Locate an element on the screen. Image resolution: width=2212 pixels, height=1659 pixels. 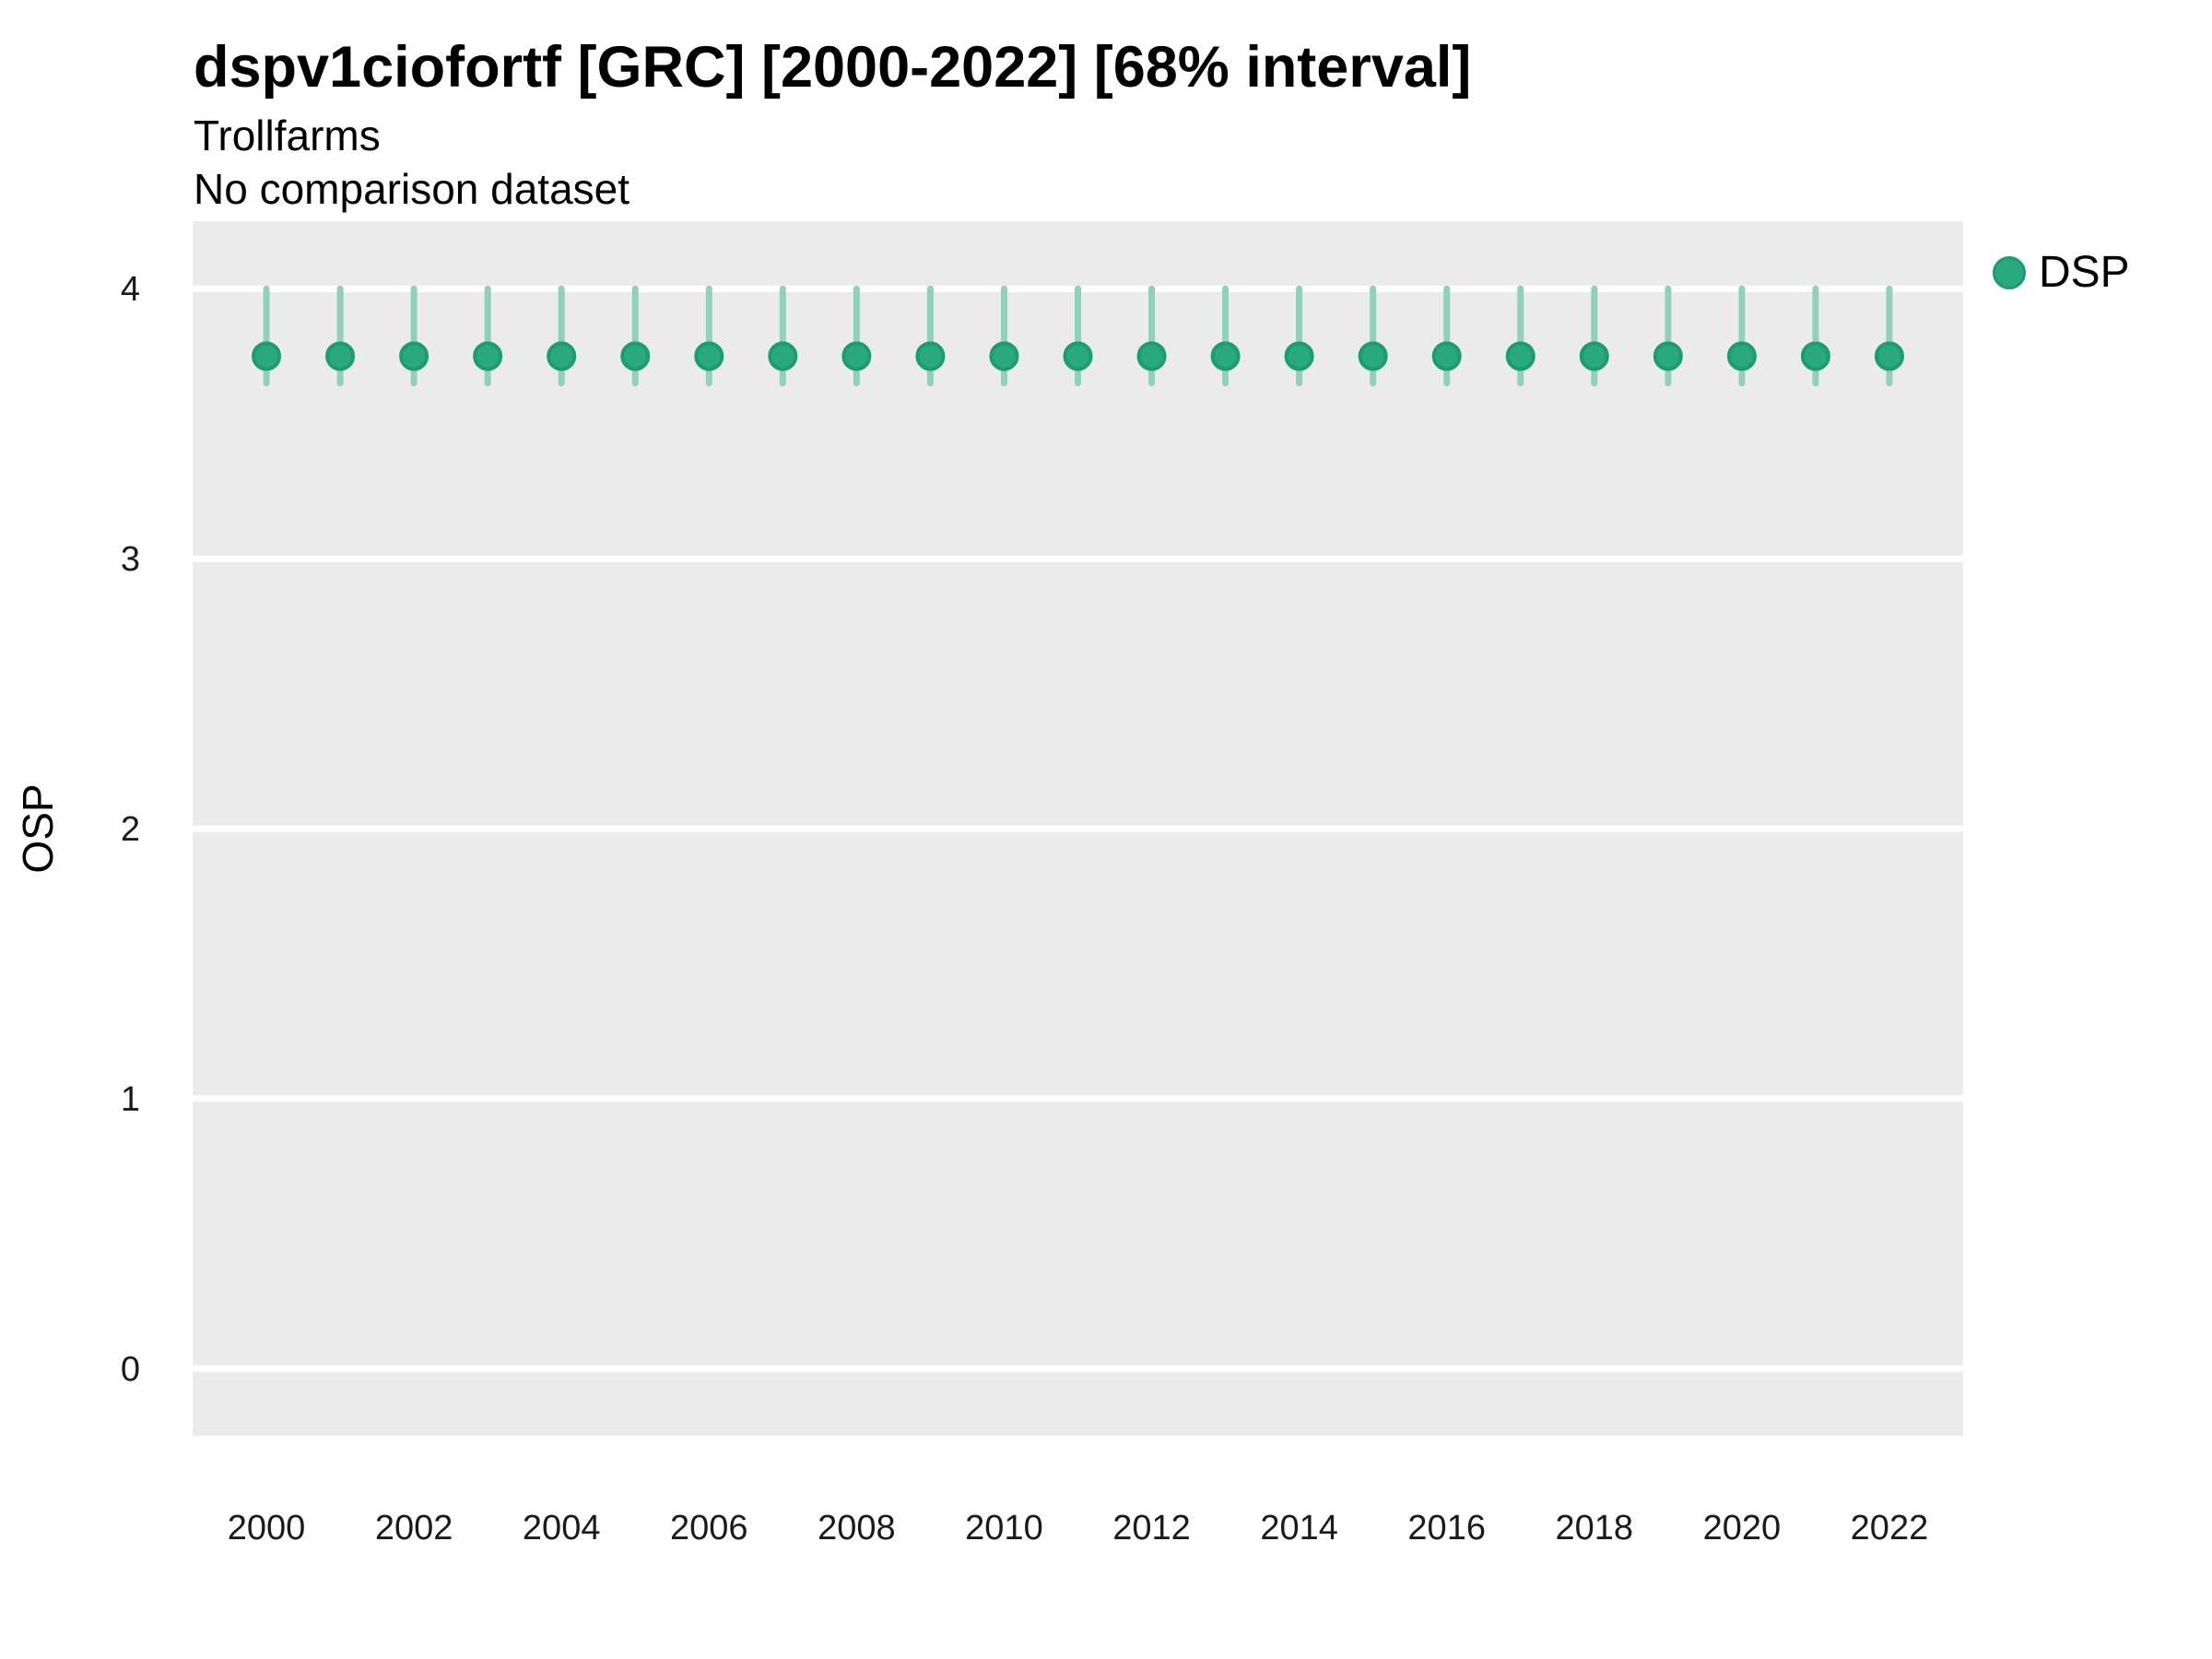
comparison-note: No comparison dataset is located at coordinates (412, 189).